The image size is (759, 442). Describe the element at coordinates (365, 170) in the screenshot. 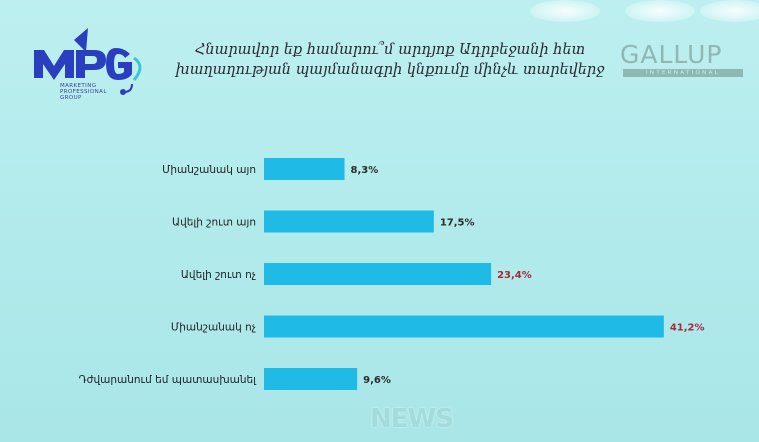

I see `value-label: 8,3%` at that location.